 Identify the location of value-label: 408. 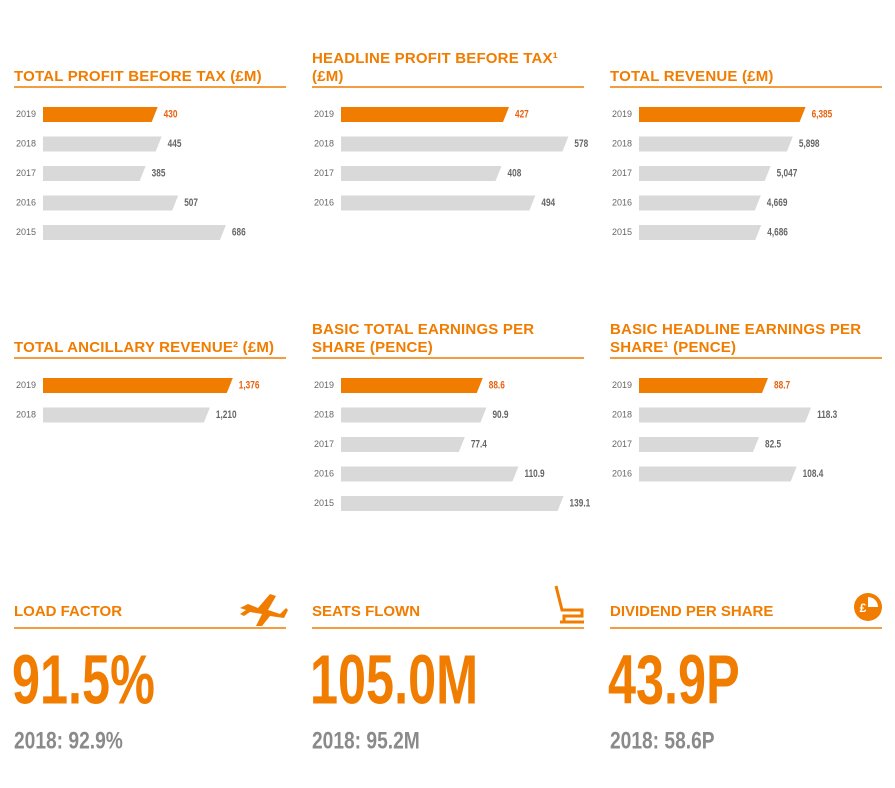
(515, 173).